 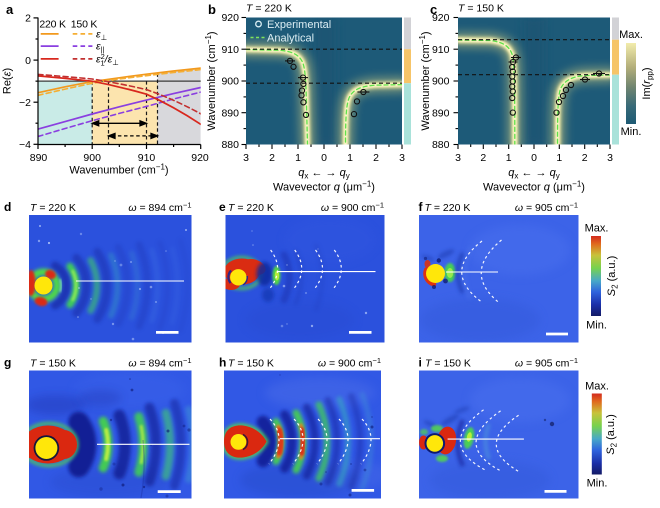 I want to click on svg-text: c, so click(x=433, y=9).